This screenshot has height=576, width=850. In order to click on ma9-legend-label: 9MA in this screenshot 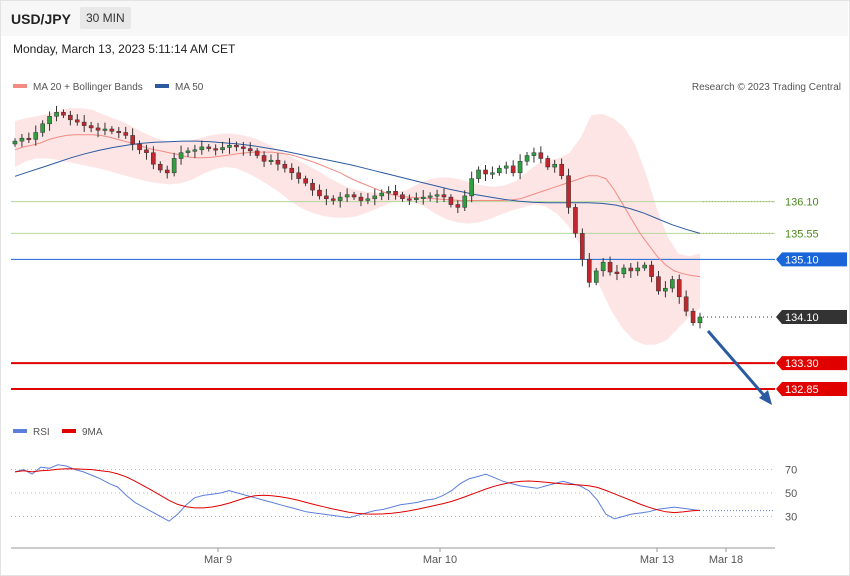, I will do `click(92, 432)`.